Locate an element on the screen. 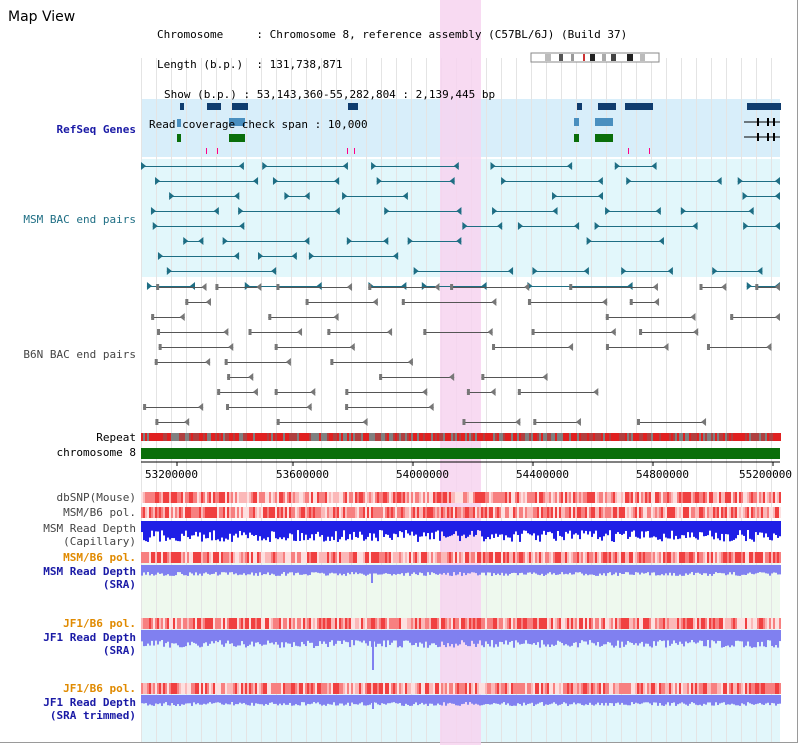 This screenshot has width=800, height=745. track-label-repeat: Repeat is located at coordinates (116, 437).